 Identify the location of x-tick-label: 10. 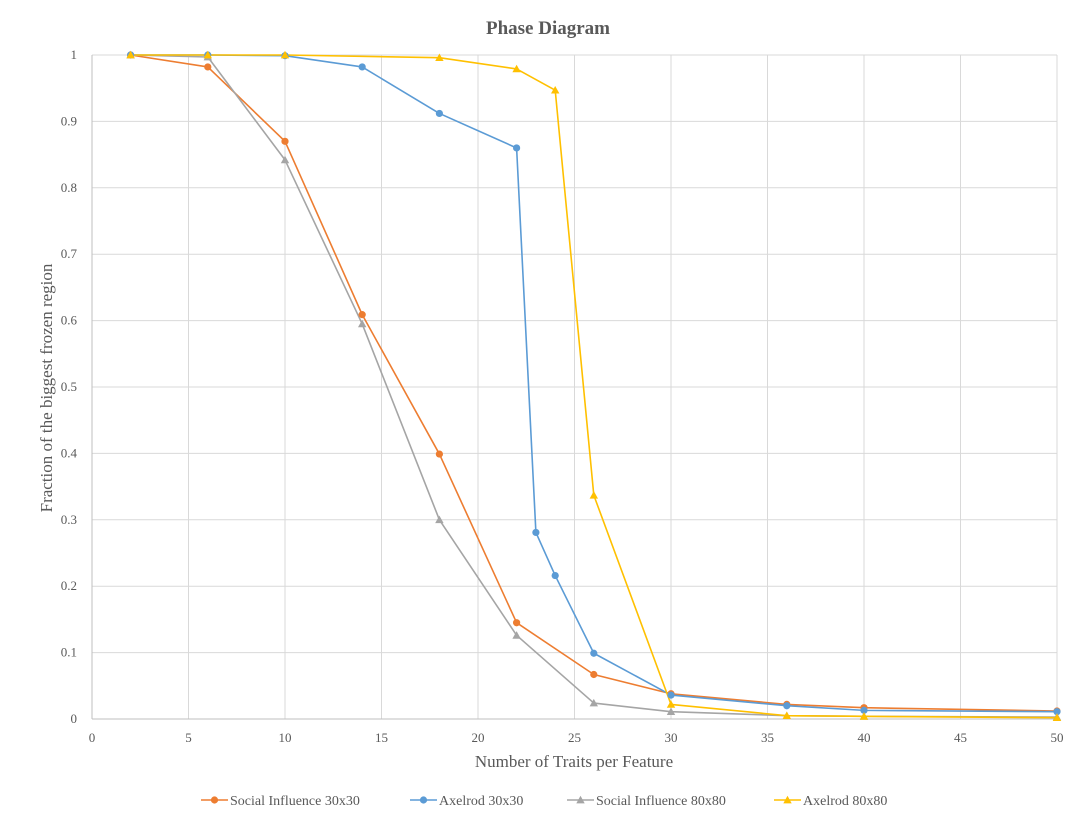
(285, 737).